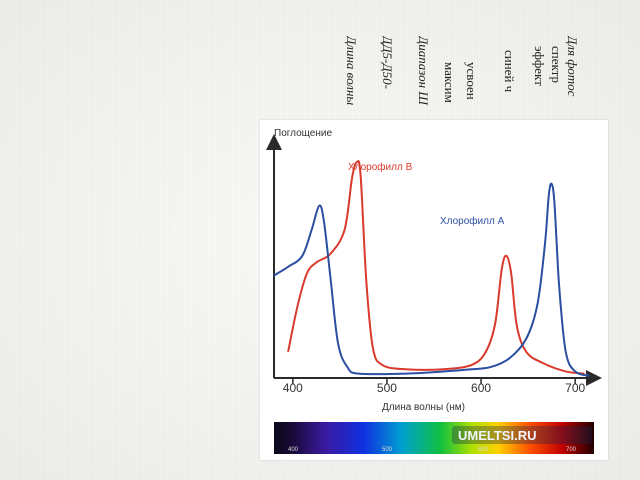 This screenshot has height=480, width=640. What do you see at coordinates (387, 62) in the screenshot?
I see `text-line: ДД5-Д50-` at bounding box center [387, 62].